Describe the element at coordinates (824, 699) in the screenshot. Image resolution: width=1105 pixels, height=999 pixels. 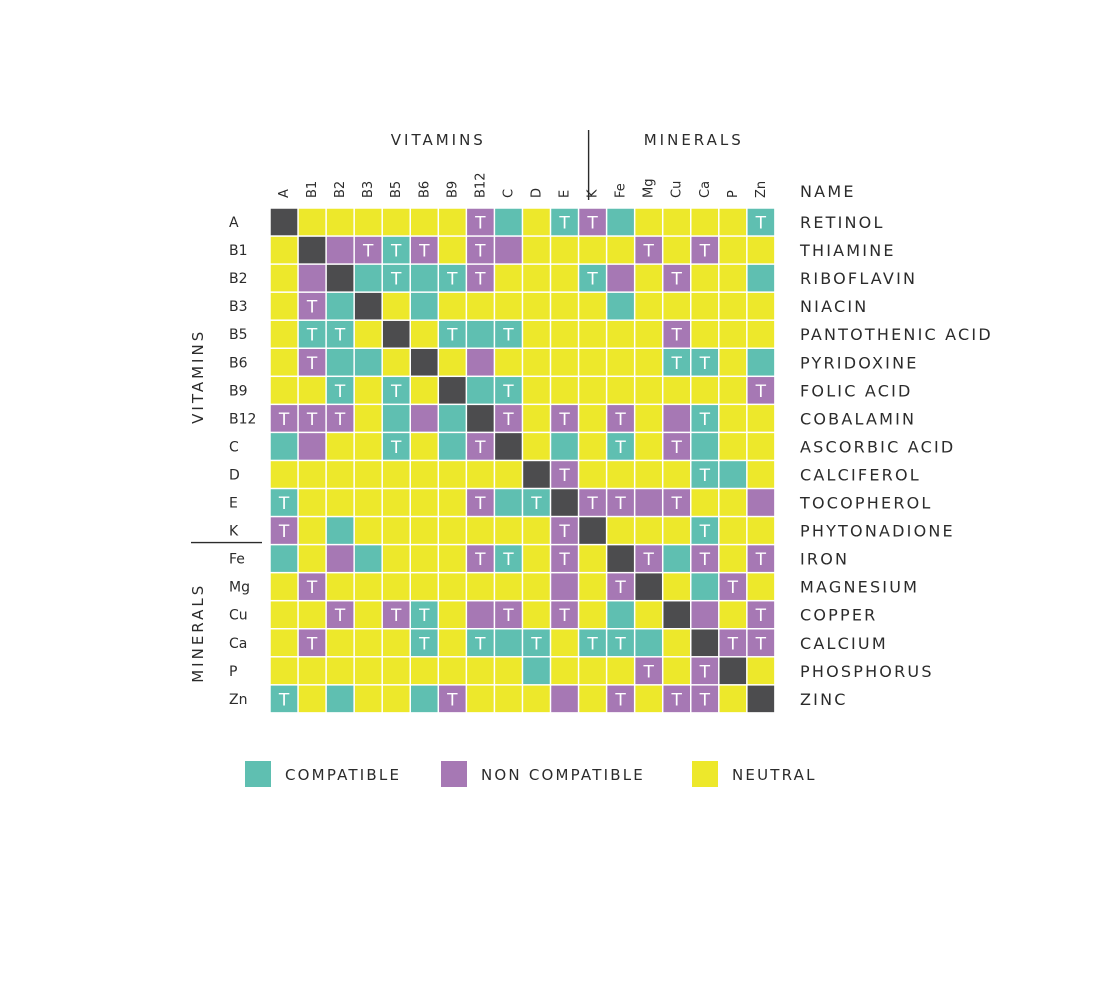
I see `row-name: ZINC` at that location.